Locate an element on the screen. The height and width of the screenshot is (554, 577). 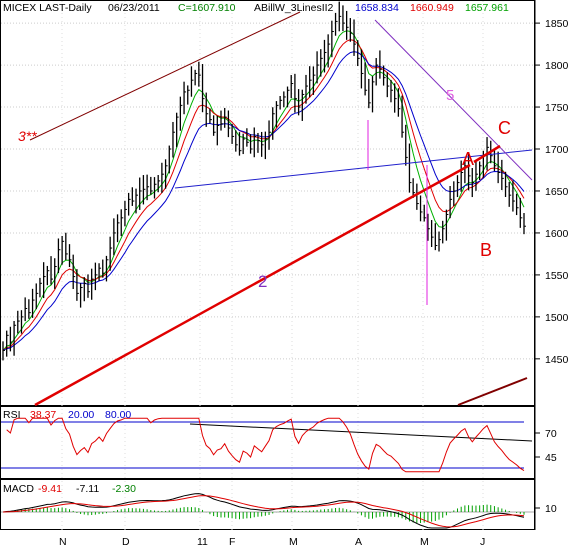
macd-label: MACD is located at coordinates (18, 489).